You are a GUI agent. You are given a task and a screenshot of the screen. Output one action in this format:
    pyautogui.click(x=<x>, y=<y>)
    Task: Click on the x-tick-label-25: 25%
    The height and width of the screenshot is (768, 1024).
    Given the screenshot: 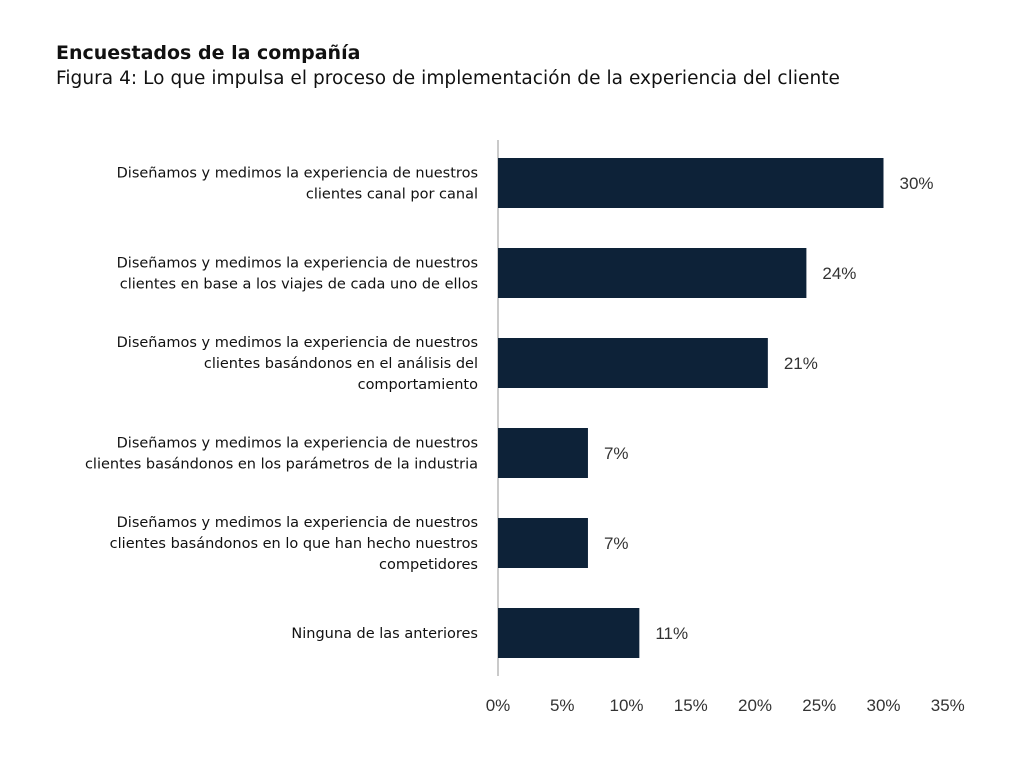 What is the action you would take?
    pyautogui.click(x=819, y=705)
    